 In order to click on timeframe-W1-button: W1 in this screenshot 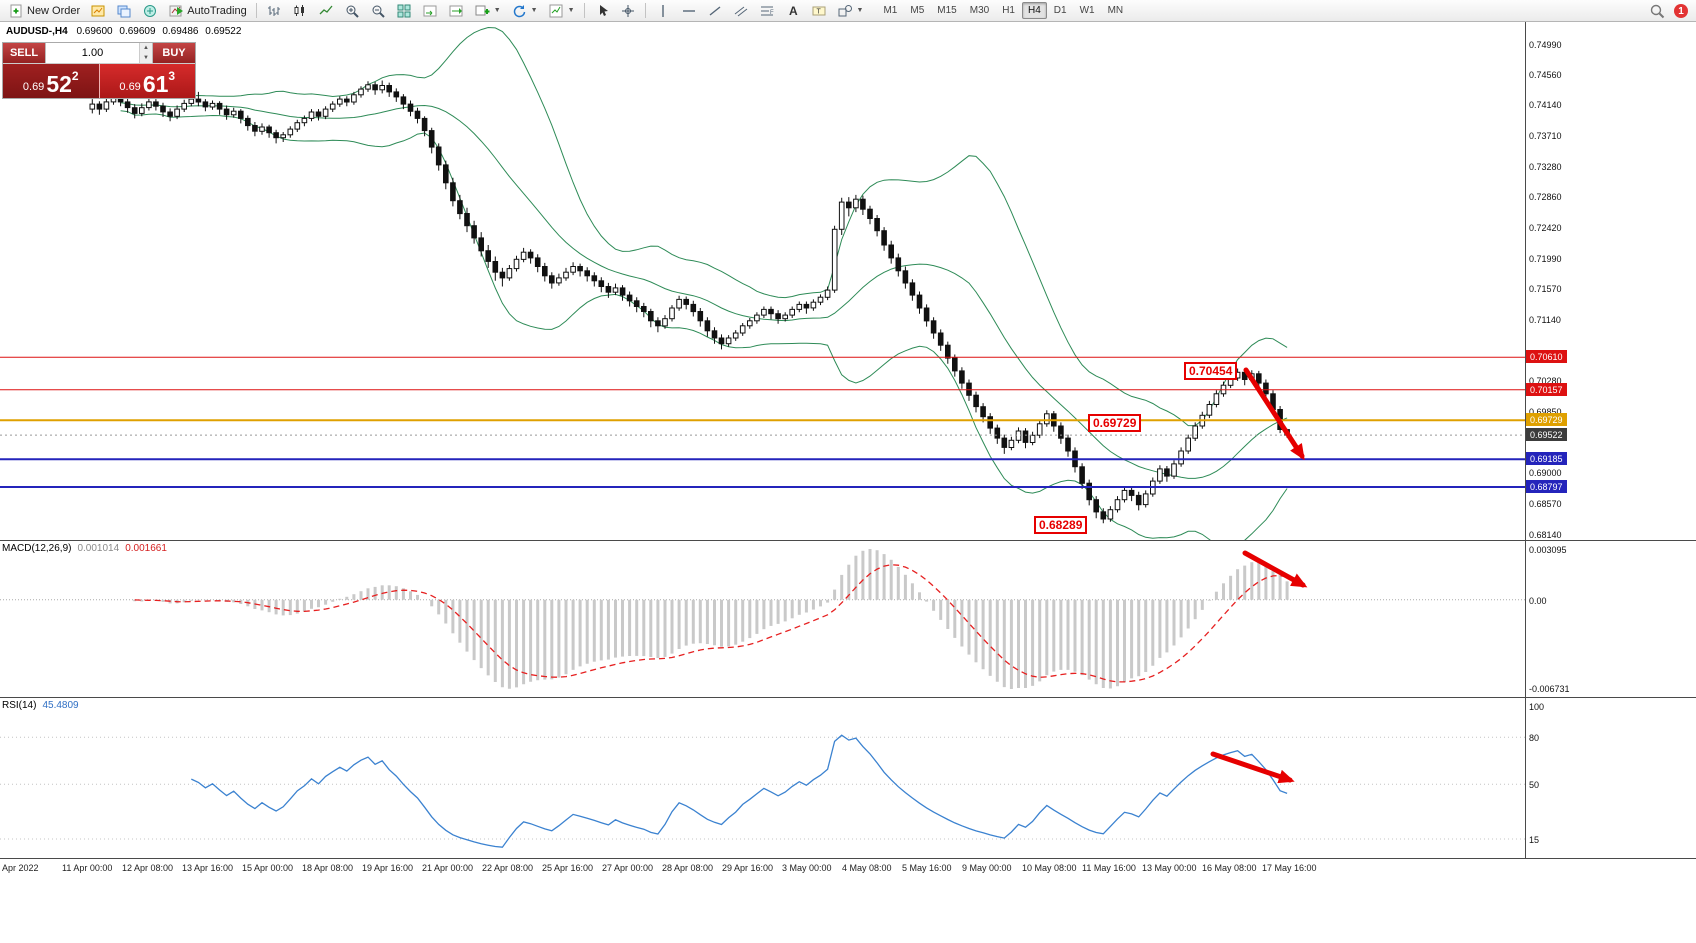, I will do `click(1087, 10)`.